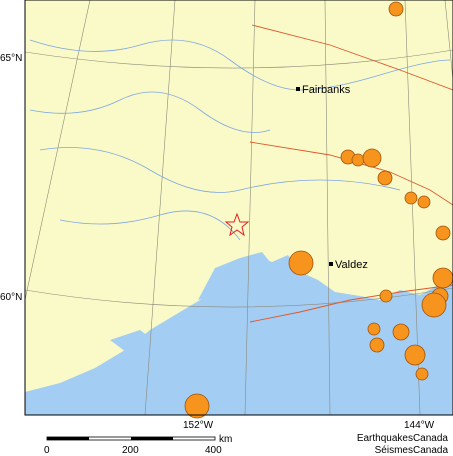 The width and height of the screenshot is (453, 456). What do you see at coordinates (234, 276) in the screenshot?
I see `inlet` at bounding box center [234, 276].